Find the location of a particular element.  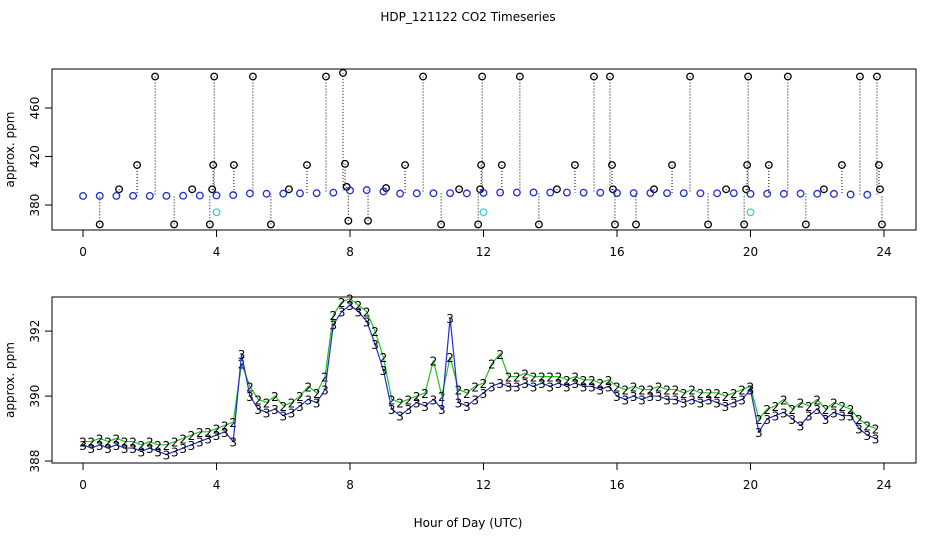

x-tick-label: 24 is located at coordinates (883, 252).